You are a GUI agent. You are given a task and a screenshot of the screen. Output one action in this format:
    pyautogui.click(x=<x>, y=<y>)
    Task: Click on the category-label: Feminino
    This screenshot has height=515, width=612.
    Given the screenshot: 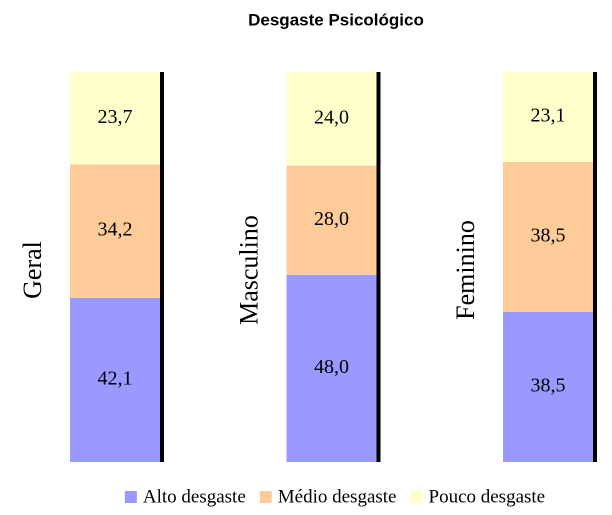 What is the action you would take?
    pyautogui.click(x=465, y=270)
    